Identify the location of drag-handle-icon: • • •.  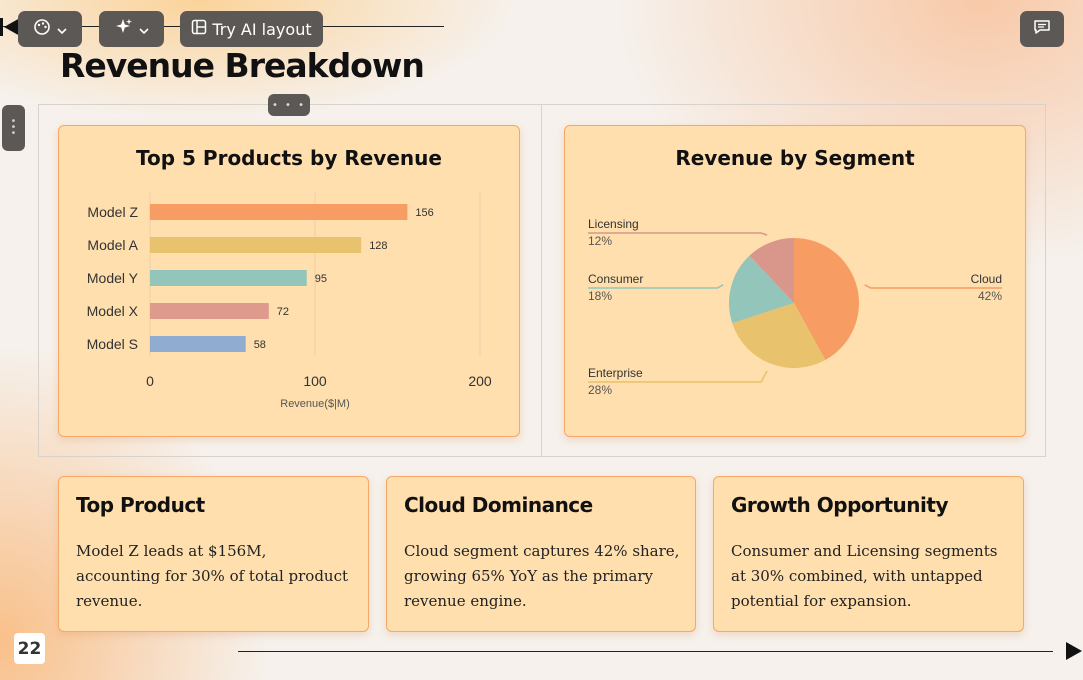
(289, 105).